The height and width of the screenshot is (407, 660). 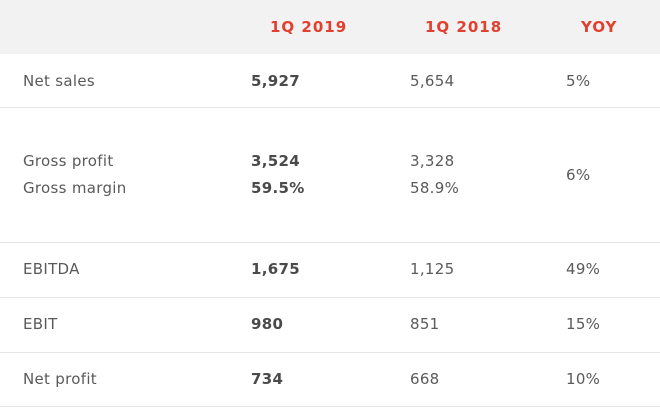 What do you see at coordinates (68, 161) in the screenshot?
I see `row-label-gross-profit: Gross profit` at bounding box center [68, 161].